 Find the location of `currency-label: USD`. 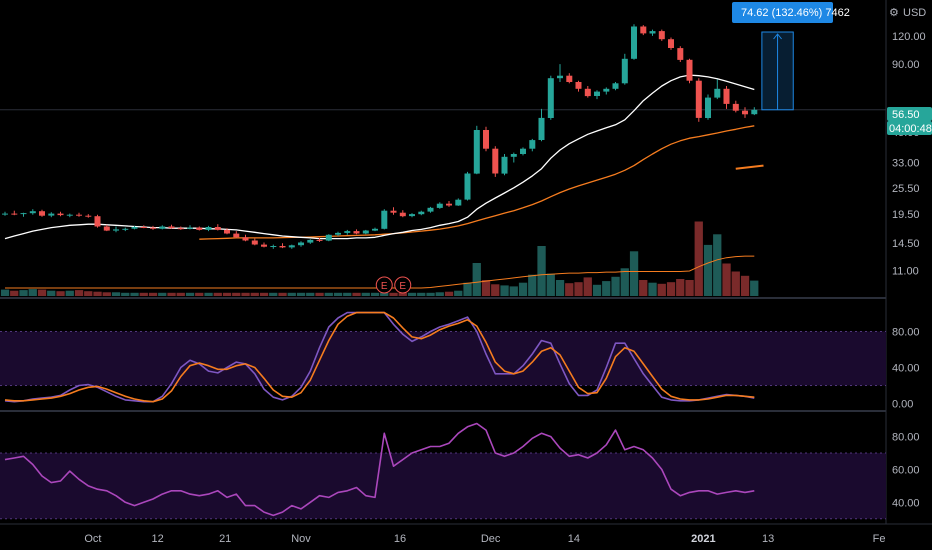

currency-label: USD is located at coordinates (914, 13).